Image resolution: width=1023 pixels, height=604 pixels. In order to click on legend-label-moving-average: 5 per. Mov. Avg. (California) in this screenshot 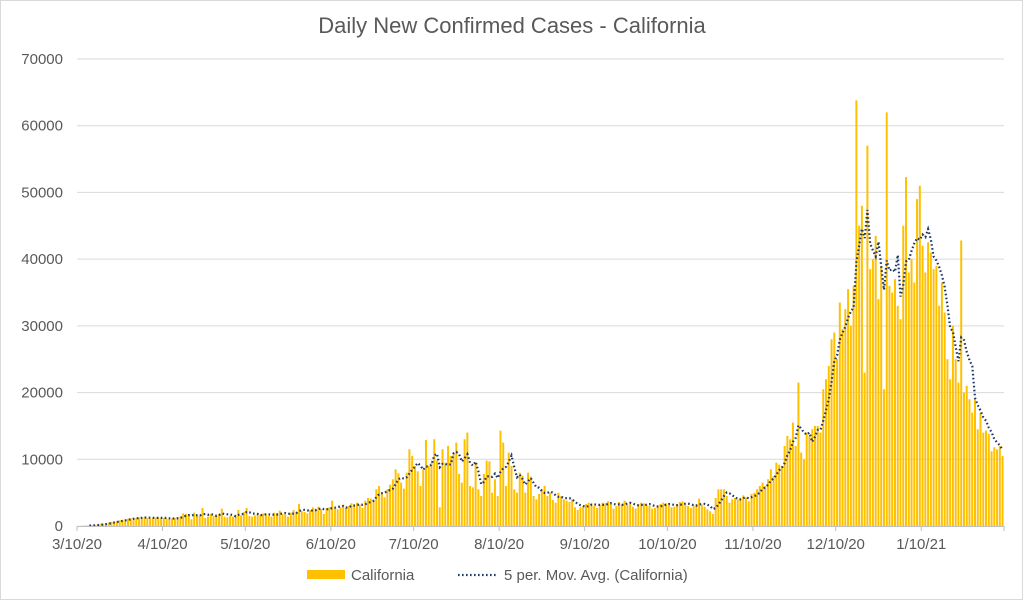, I will do `click(596, 575)`.